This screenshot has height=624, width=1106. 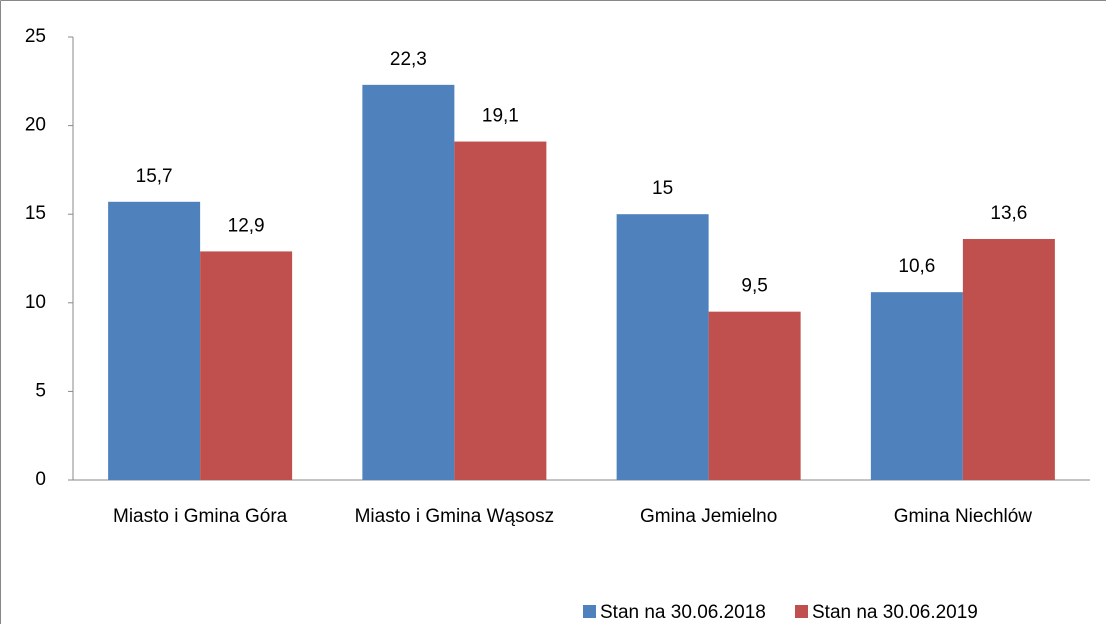 What do you see at coordinates (895, 612) in the screenshot?
I see `legend-label: Stan na 30.06.2019` at bounding box center [895, 612].